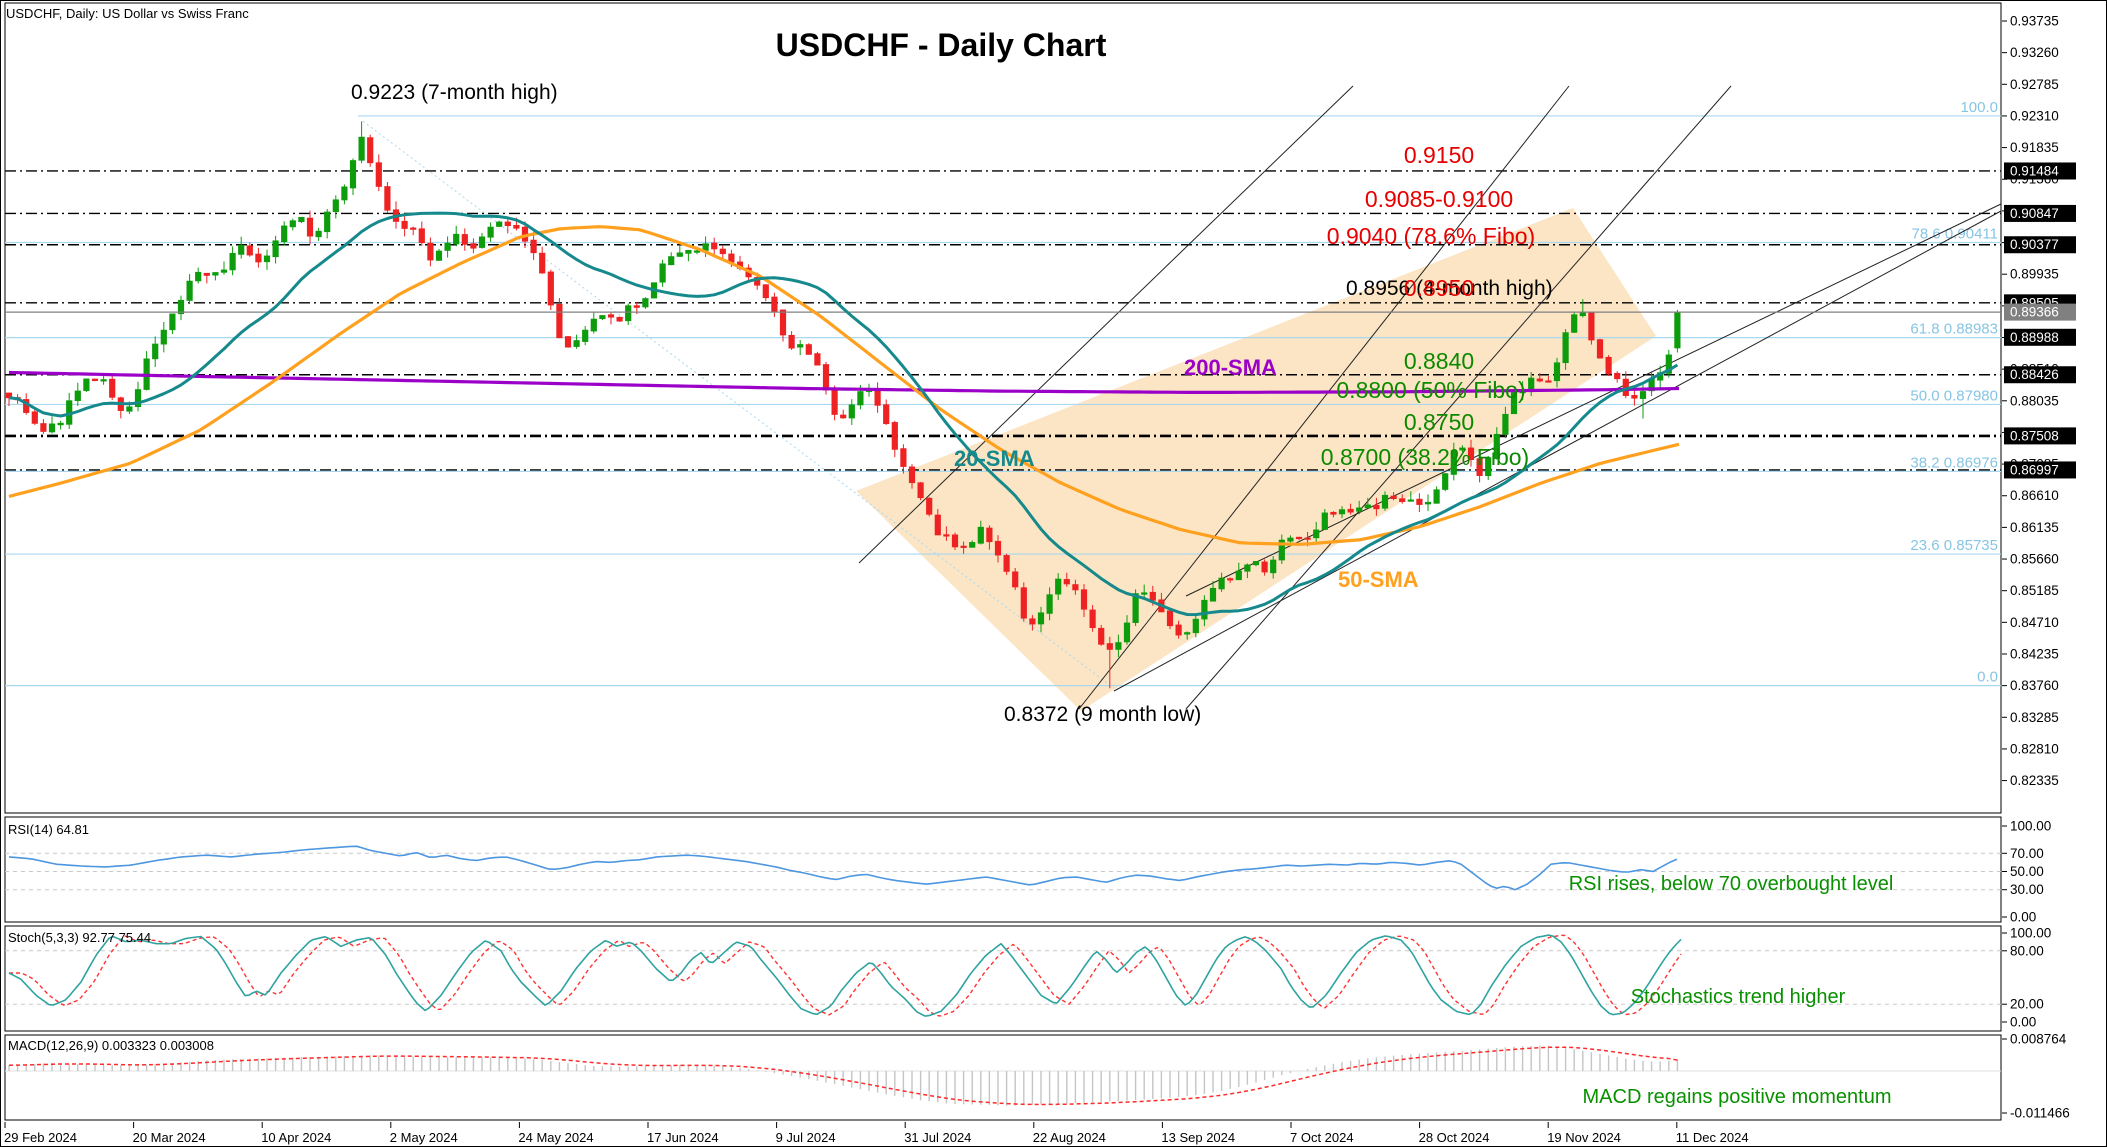  I want to click on macd-indicator-label: MACD(12,26,9) 0.003323 0.003008, so click(111, 1045).